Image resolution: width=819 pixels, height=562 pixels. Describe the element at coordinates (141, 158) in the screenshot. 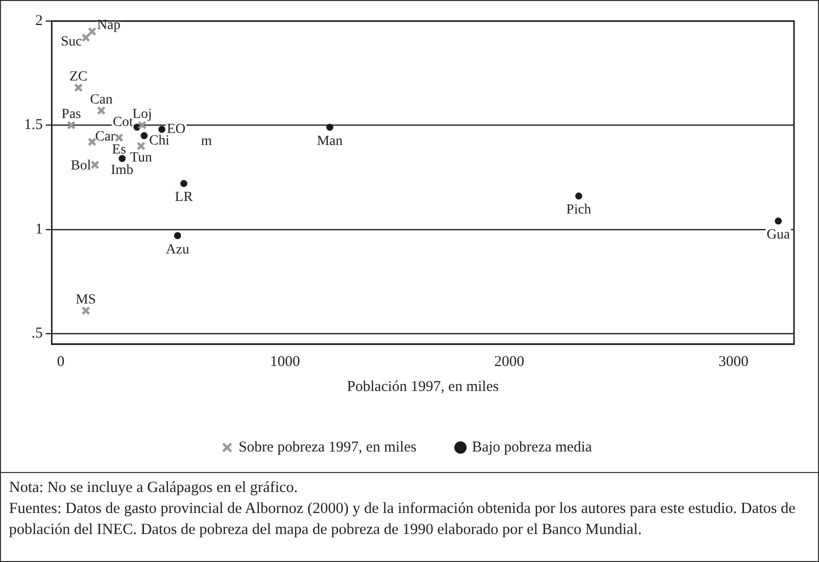

I see `annotation: Tun` at that location.